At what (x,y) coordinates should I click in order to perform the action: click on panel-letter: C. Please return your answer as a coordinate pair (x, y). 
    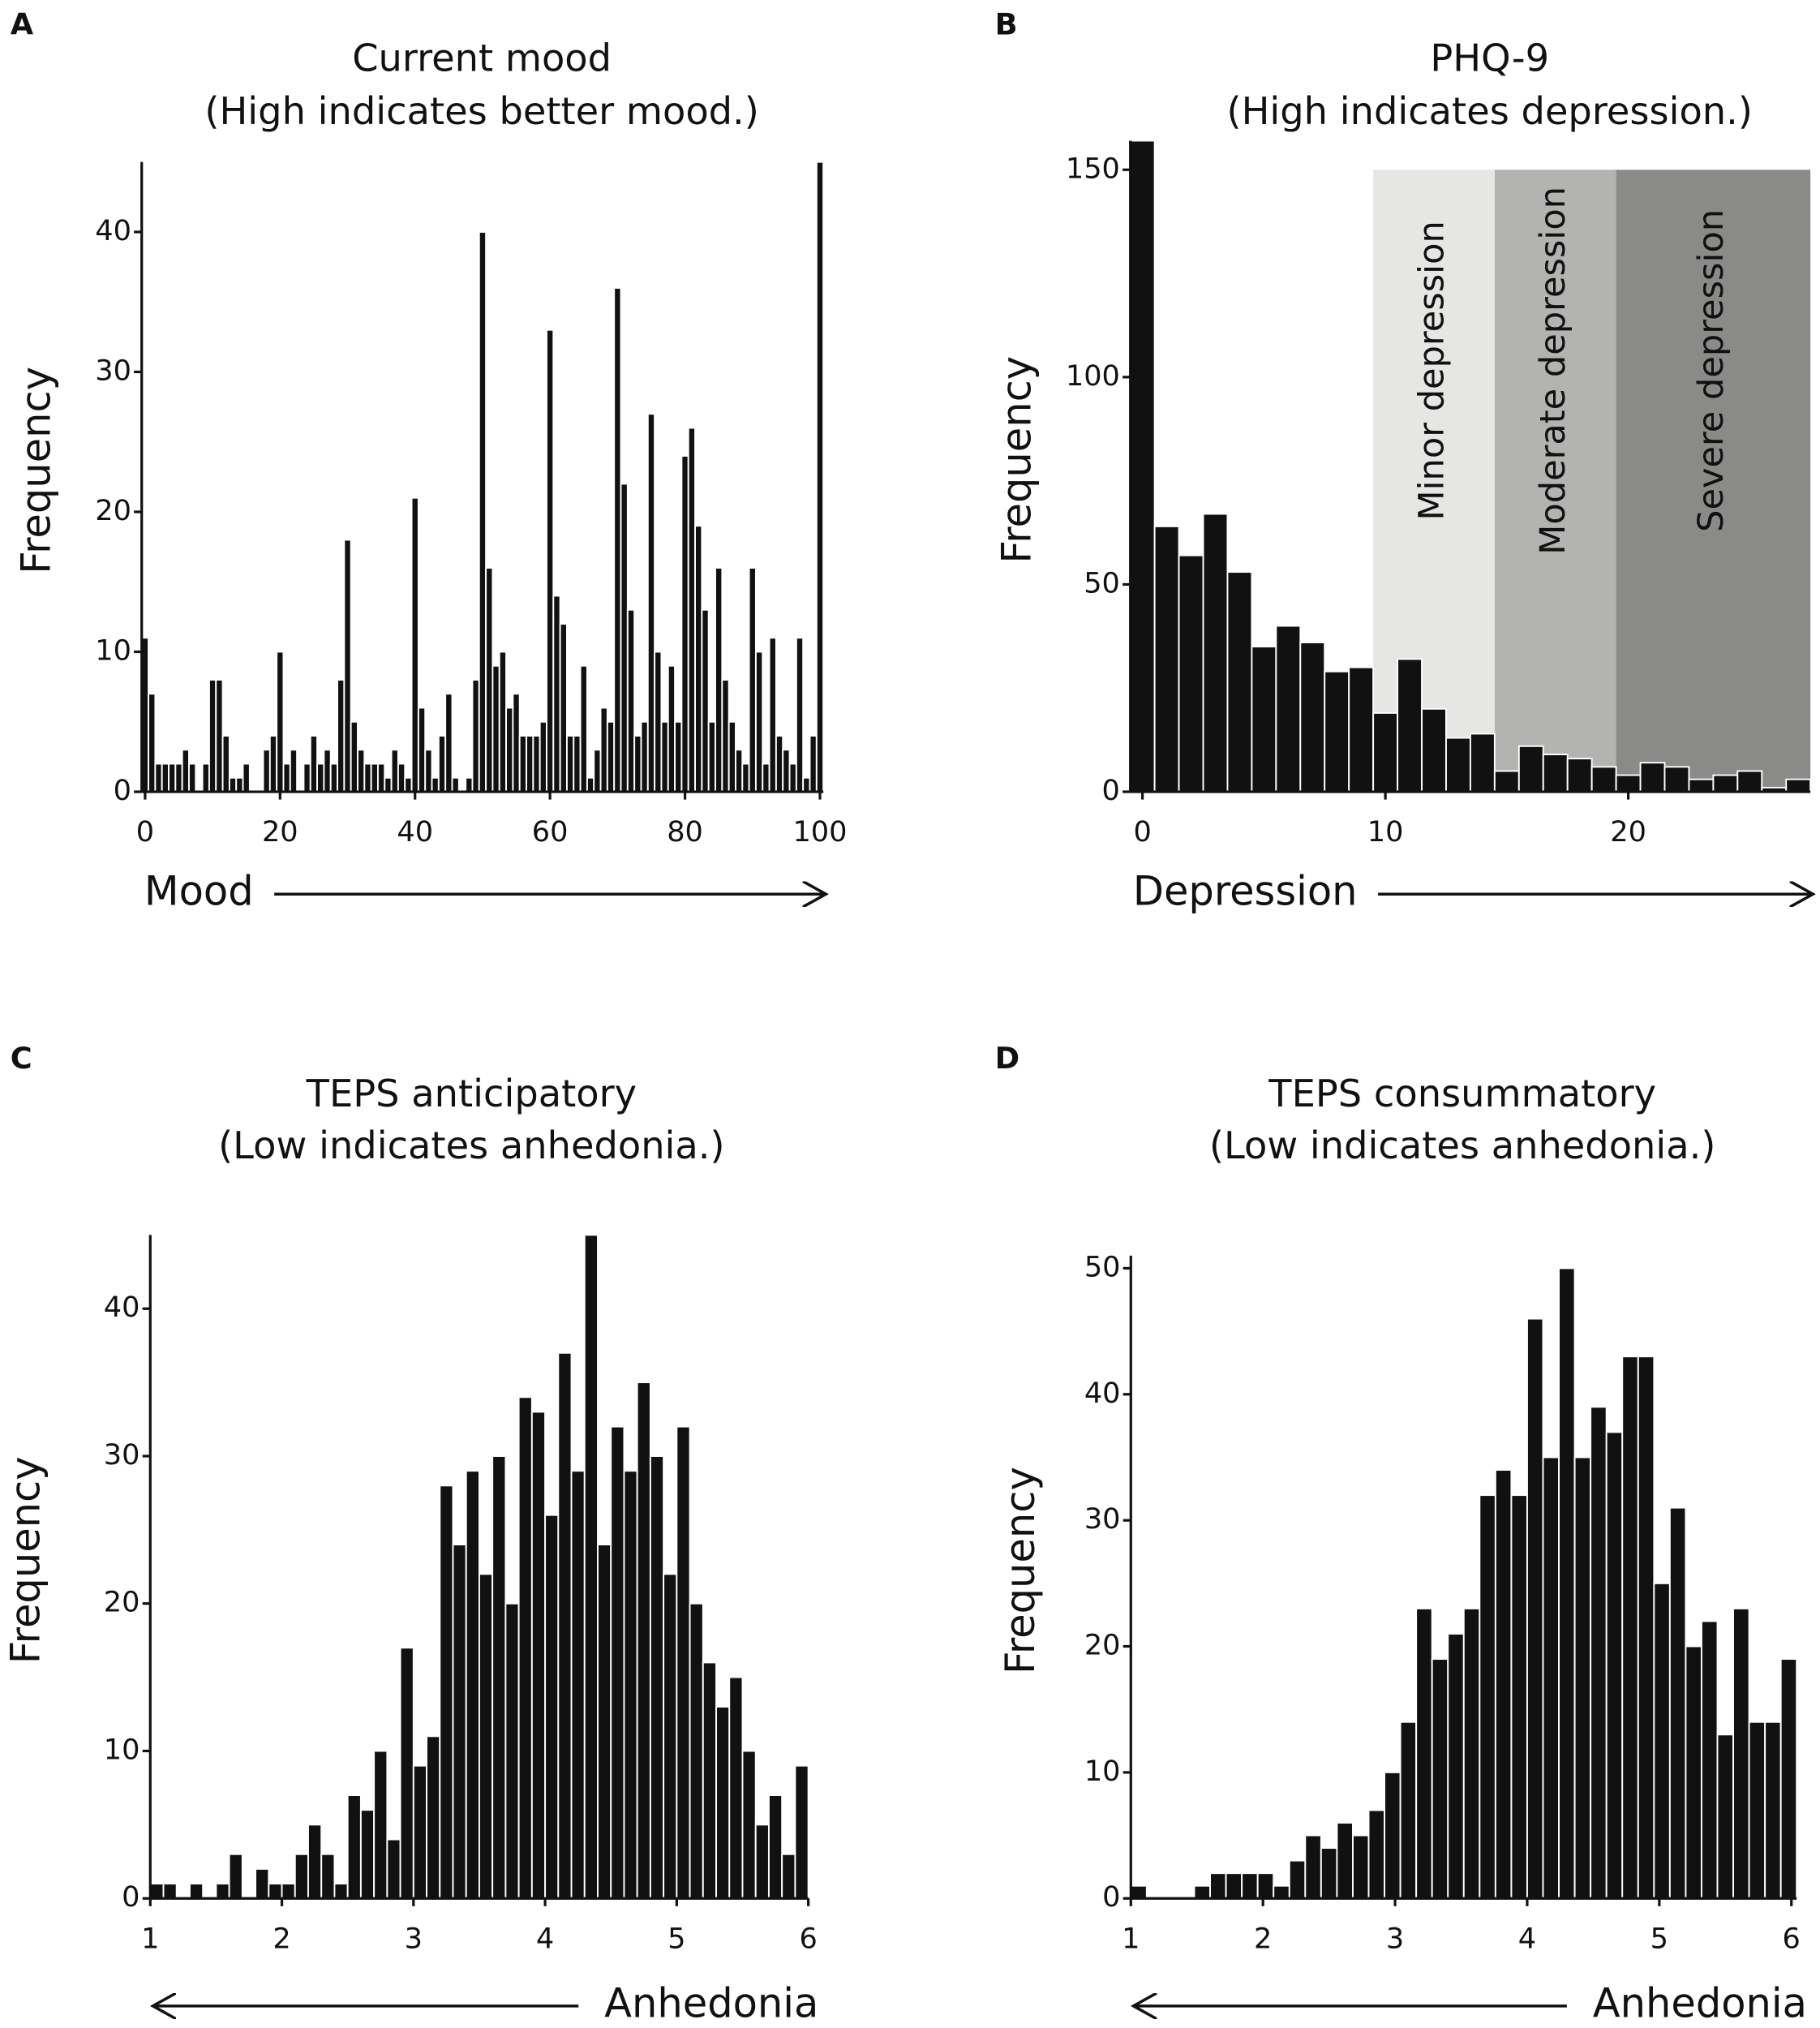
    Looking at the image, I should click on (21, 1058).